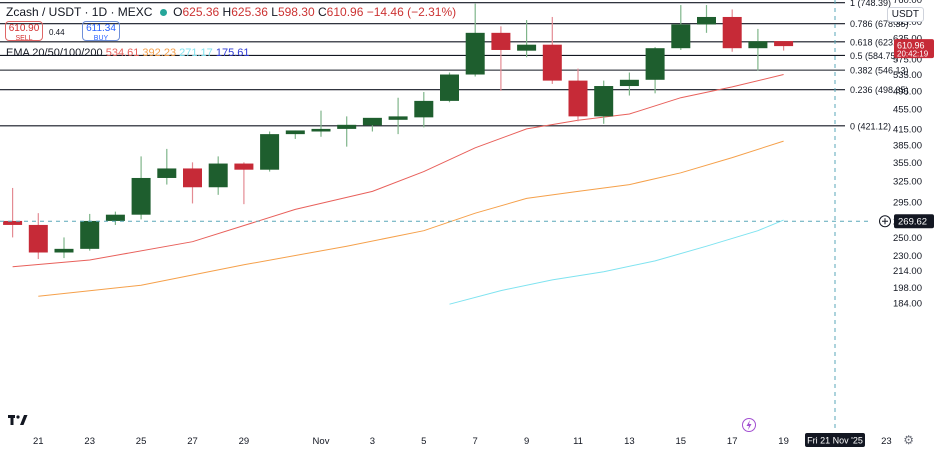  Describe the element at coordinates (886, 441) in the screenshot. I see `x-tick-label-15: 23` at that location.